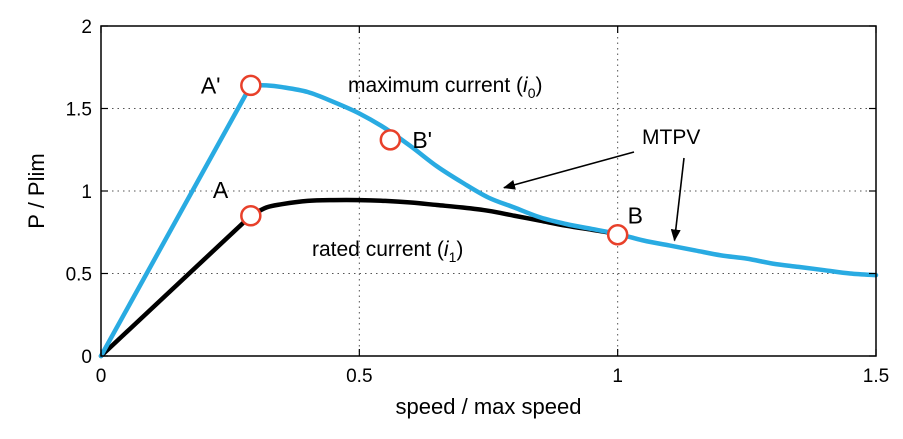 This screenshot has height=439, width=903. What do you see at coordinates (539, 85) in the screenshot?
I see `maximum-label-close: )` at bounding box center [539, 85].